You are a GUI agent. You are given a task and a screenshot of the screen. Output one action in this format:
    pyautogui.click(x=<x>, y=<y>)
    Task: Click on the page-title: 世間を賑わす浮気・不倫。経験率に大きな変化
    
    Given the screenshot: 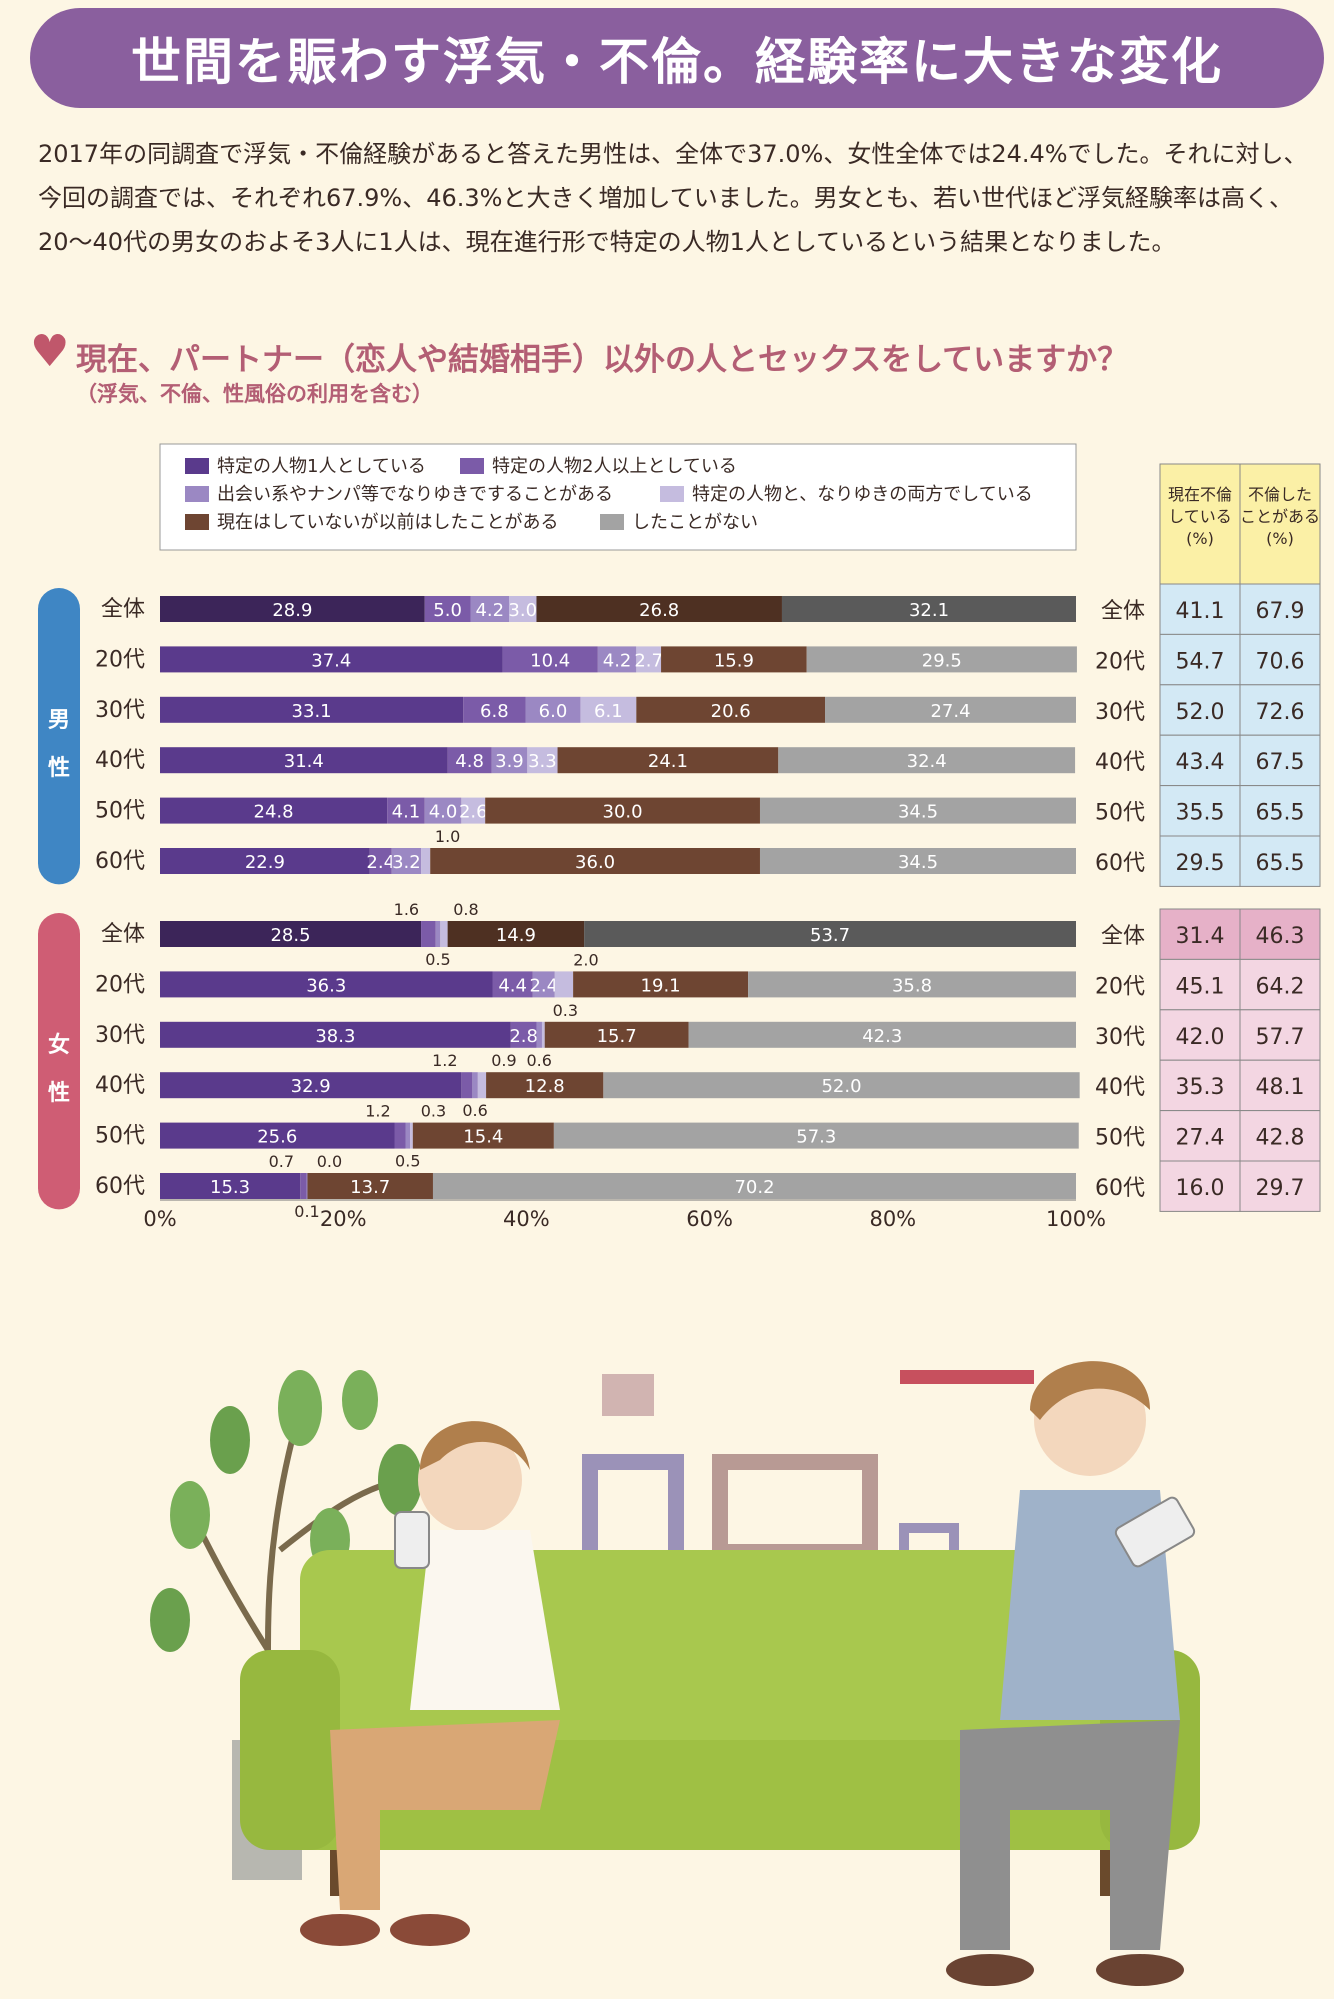 What is the action you would take?
    pyautogui.click(x=677, y=62)
    